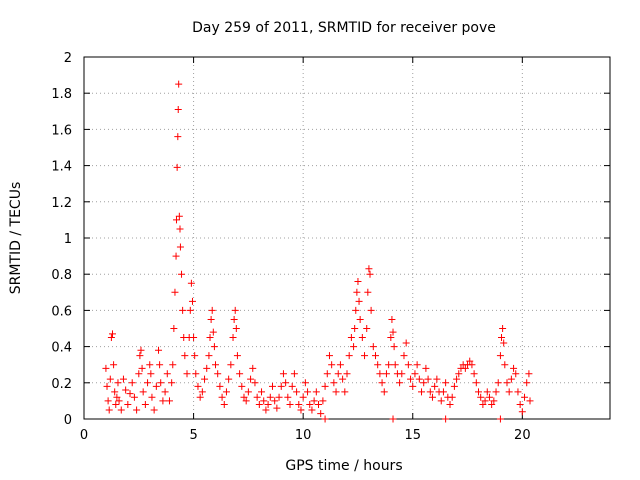  What do you see at coordinates (61, 203) in the screenshot?
I see `y-tick-label: 1.2` at bounding box center [61, 203].